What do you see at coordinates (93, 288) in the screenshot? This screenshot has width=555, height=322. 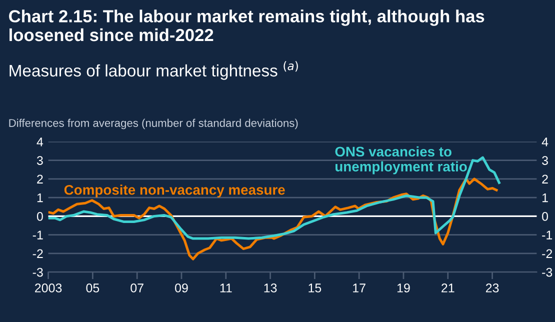 I see `x-tick-label: 05` at bounding box center [93, 288].